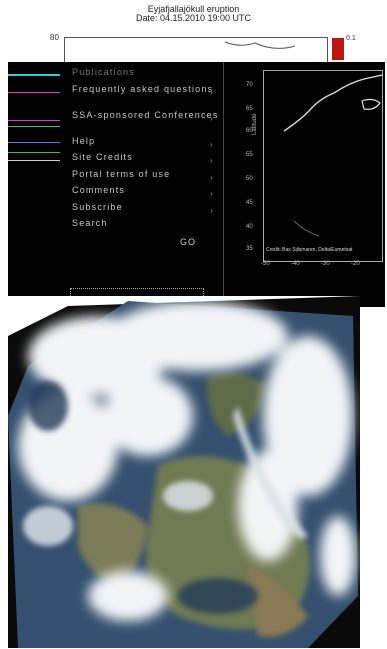 The width and height of the screenshot is (387, 649). Describe the element at coordinates (265, 264) in the screenshot. I see `lon-tick-label: -50` at that location.